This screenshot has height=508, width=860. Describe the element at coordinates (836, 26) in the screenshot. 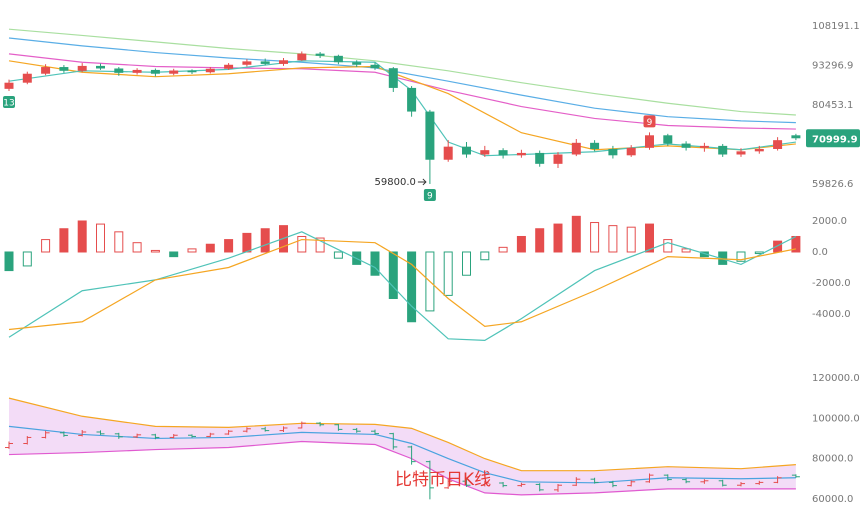

I see `y-tick-label: 108191.1` at that location.